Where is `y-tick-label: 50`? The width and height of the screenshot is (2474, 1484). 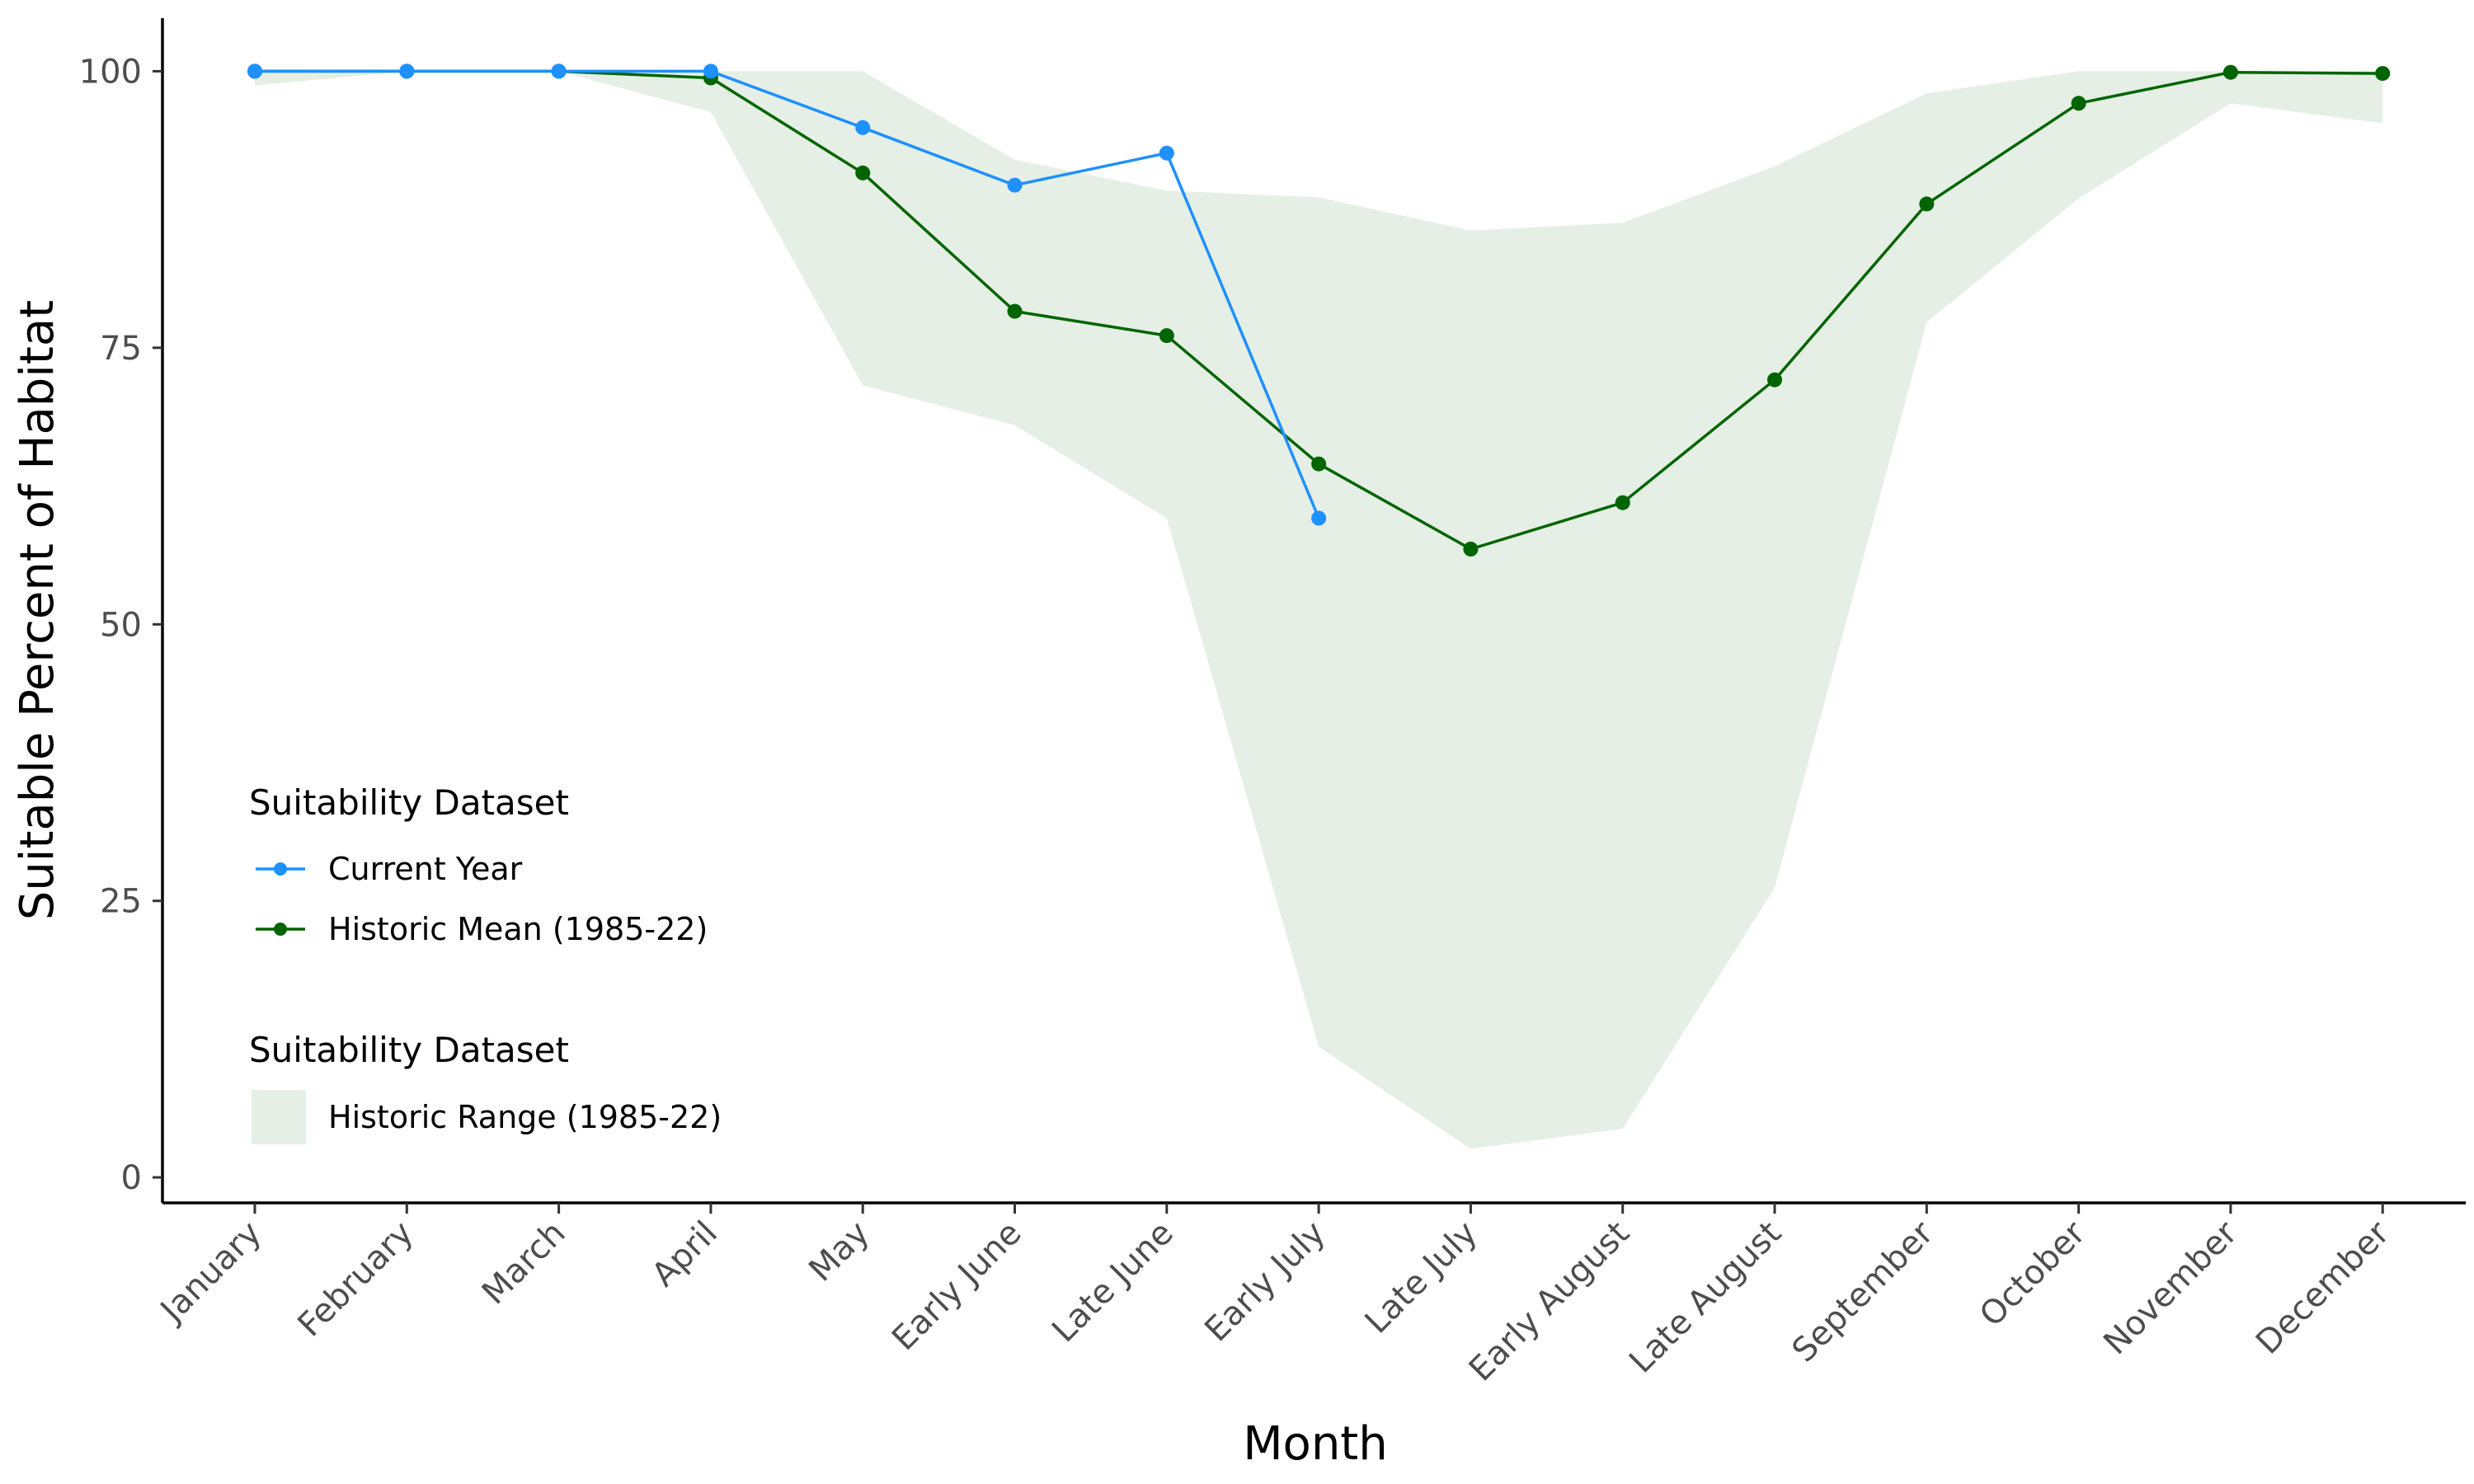 y-tick-label: 50 is located at coordinates (121, 625).